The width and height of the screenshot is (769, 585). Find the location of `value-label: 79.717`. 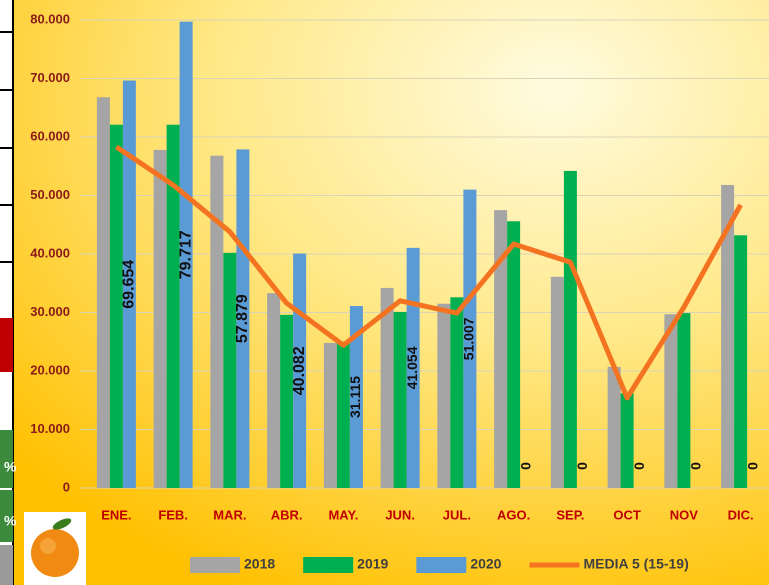

value-label: 79.717 is located at coordinates (185, 254).